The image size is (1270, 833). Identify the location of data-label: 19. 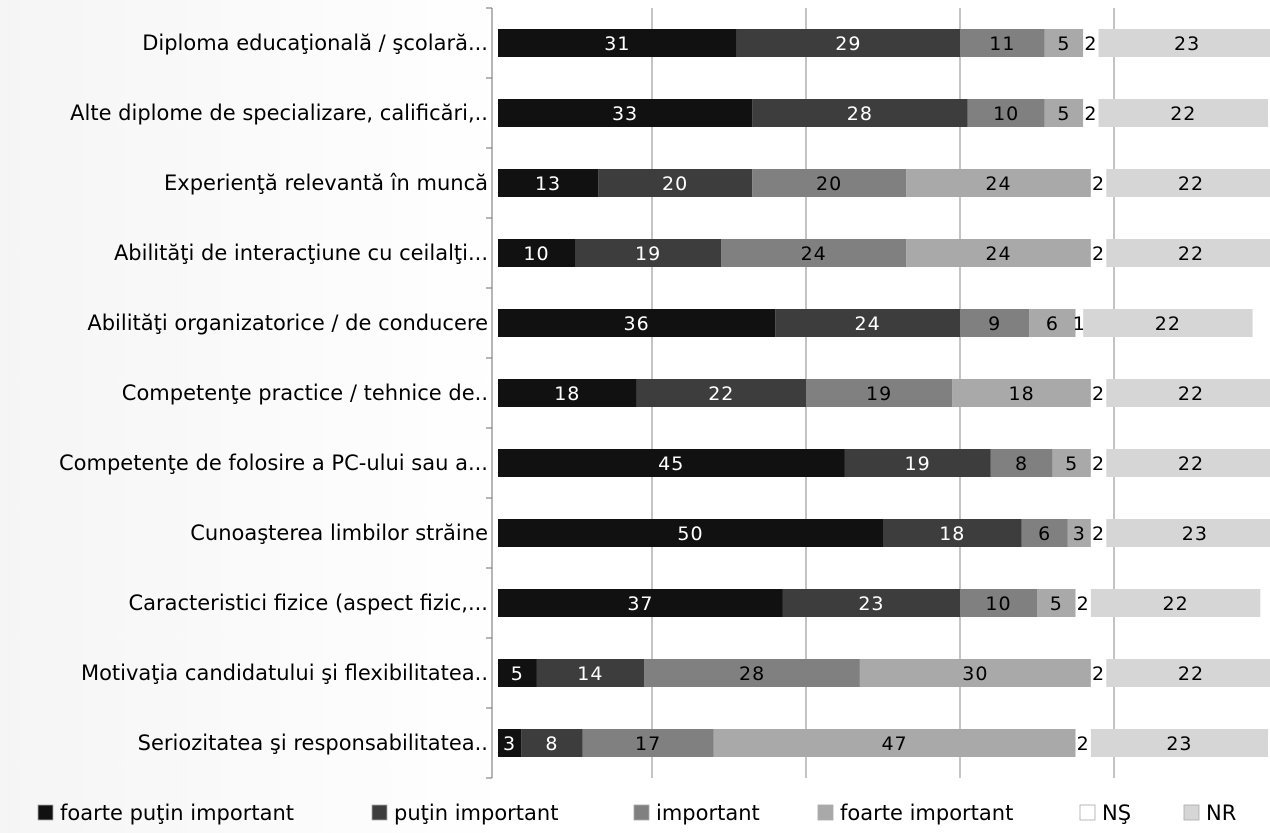
(648, 254).